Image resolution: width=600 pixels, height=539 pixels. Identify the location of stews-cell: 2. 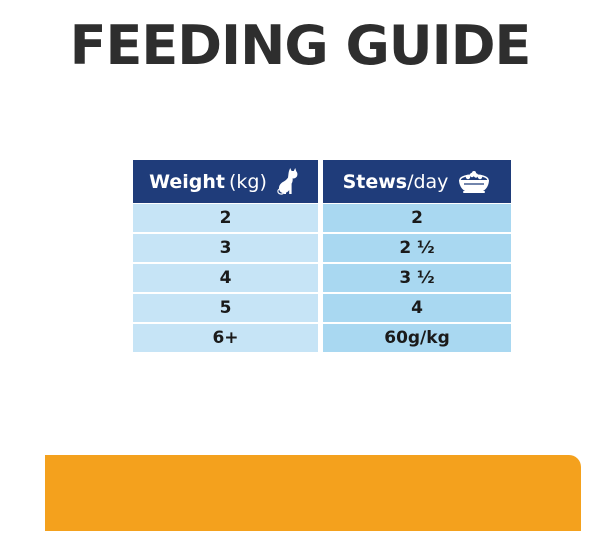
(417, 218).